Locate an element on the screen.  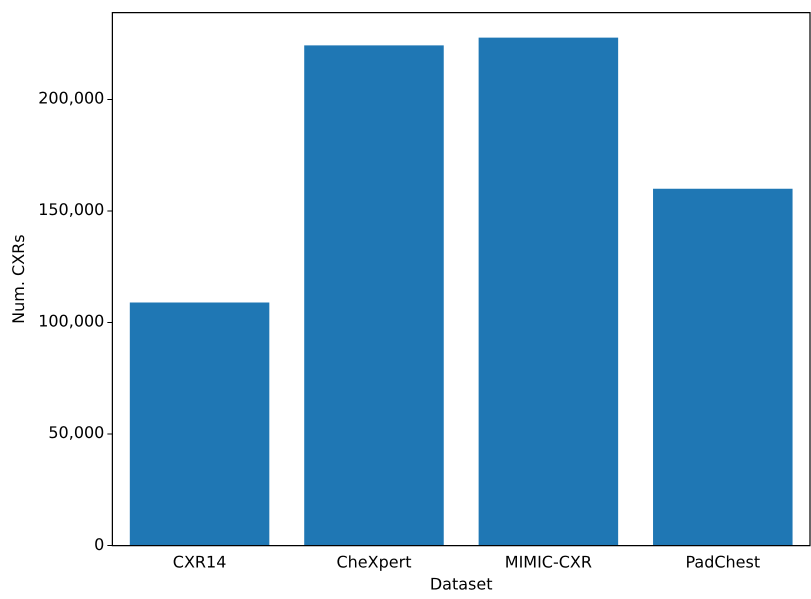
y-tick-label: 0 is located at coordinates (99, 544).